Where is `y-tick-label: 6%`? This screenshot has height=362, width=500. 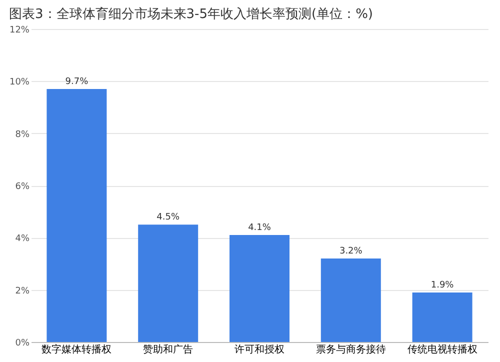
y-tick-label: 6% is located at coordinates (22, 187).